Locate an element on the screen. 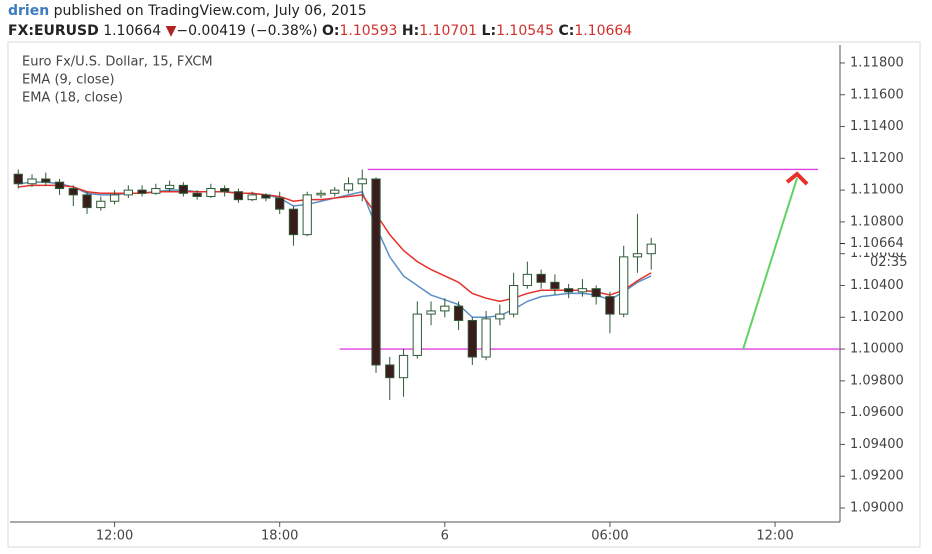  legend-entry: EMA (18, close) is located at coordinates (72, 98).